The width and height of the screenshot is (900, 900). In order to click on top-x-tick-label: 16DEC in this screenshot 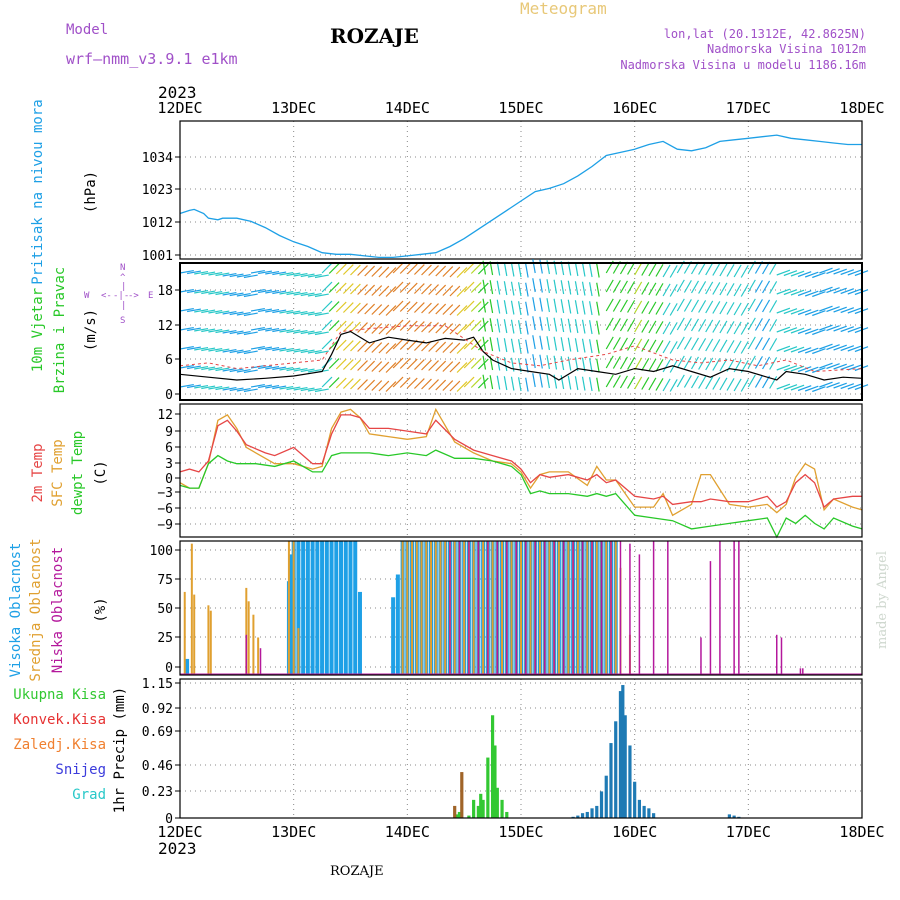, I will do `click(634, 108)`.